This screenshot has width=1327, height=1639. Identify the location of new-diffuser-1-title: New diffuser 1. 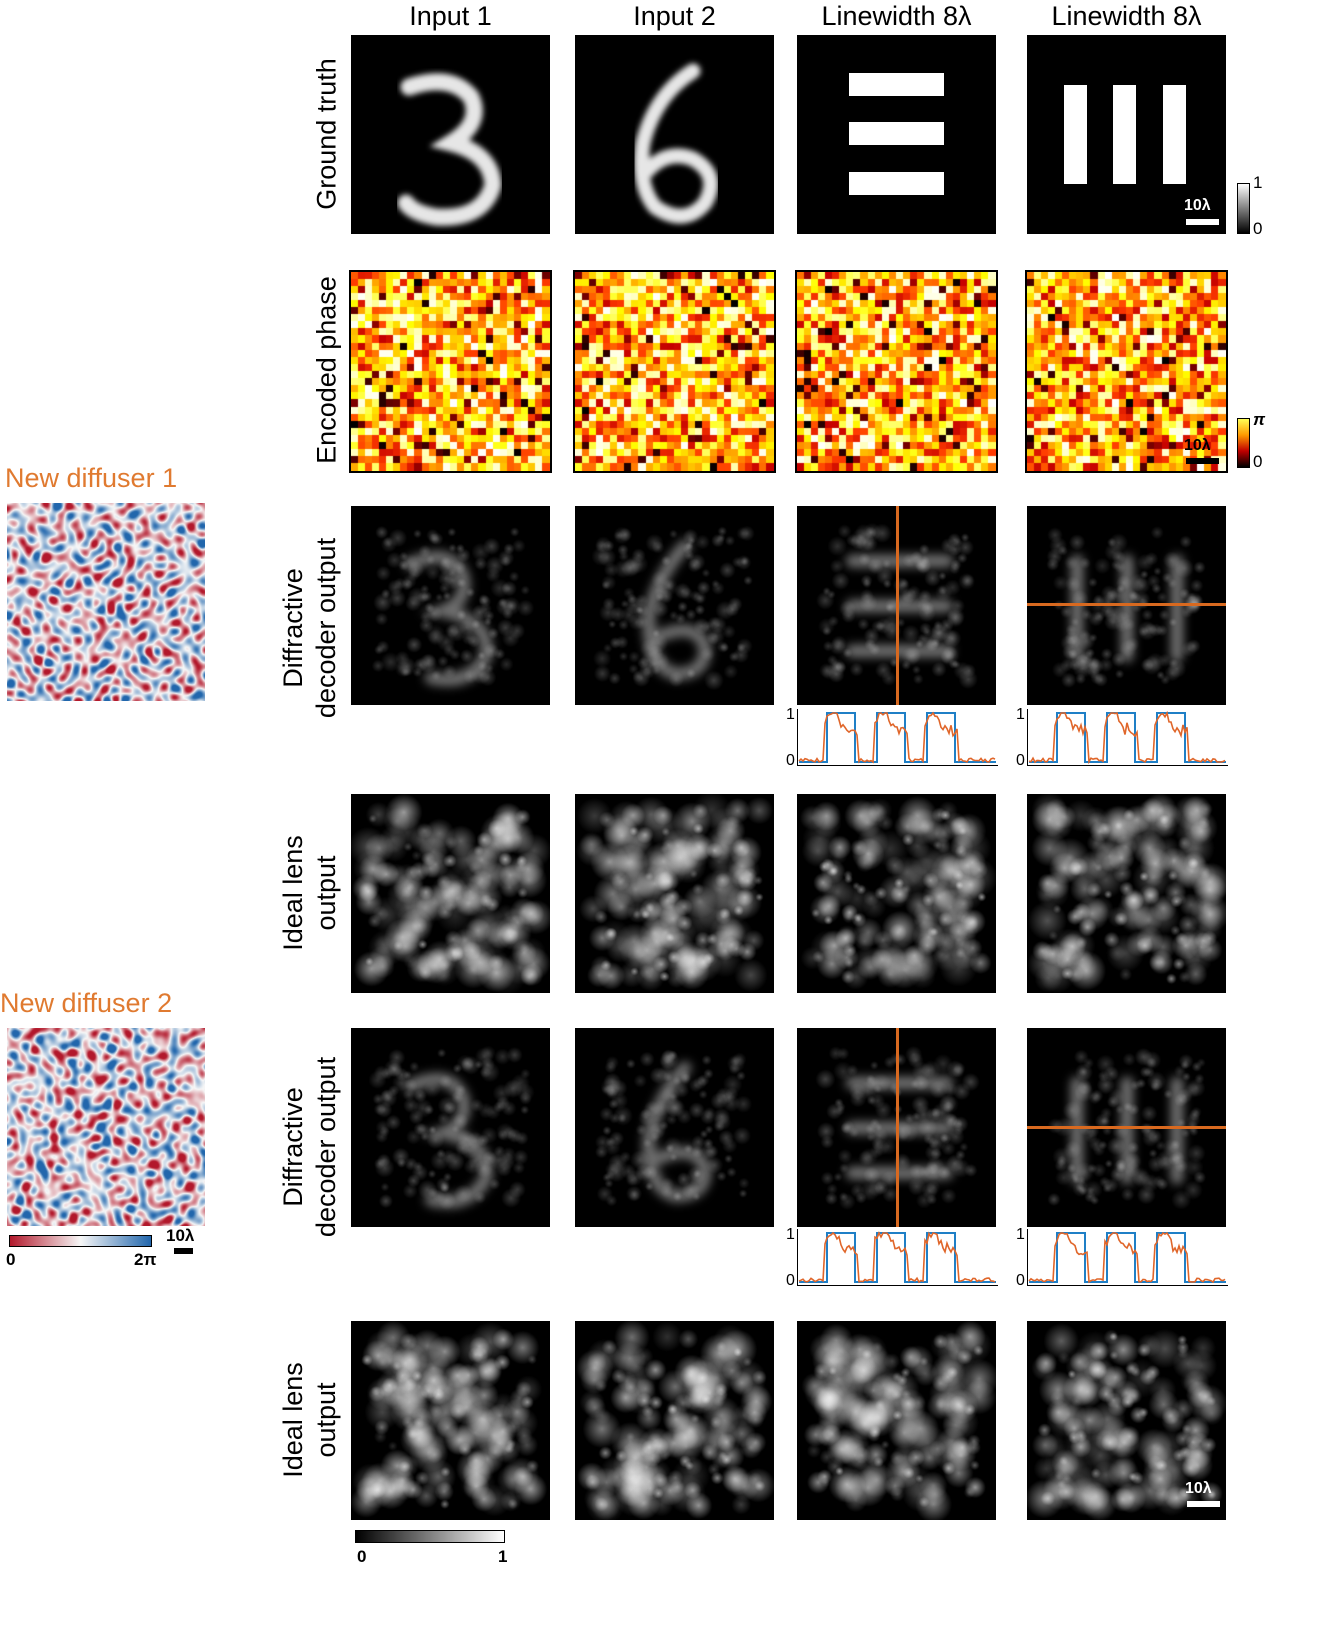
(91, 478).